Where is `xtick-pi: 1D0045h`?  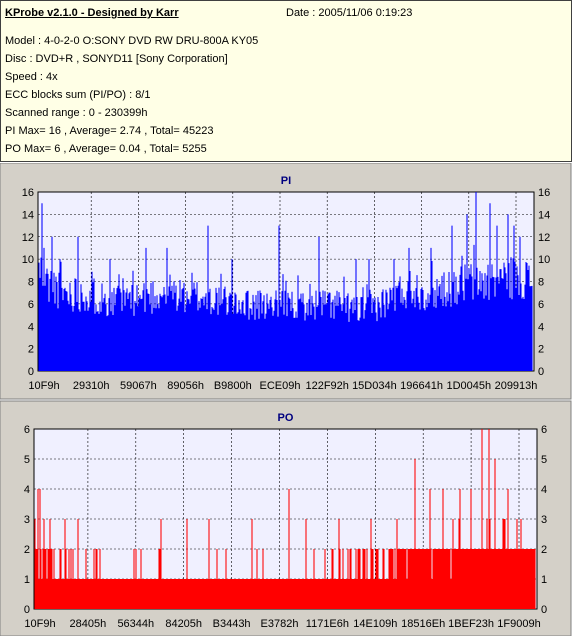
xtick-pi: 1D0045h is located at coordinates (468, 386).